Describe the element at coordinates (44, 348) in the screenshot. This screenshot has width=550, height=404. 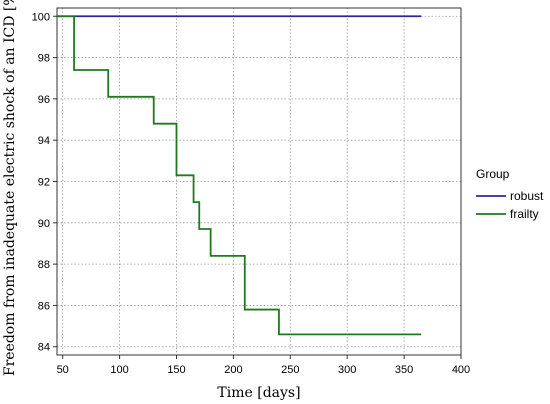
I see `y-tick-label: 84` at that location.